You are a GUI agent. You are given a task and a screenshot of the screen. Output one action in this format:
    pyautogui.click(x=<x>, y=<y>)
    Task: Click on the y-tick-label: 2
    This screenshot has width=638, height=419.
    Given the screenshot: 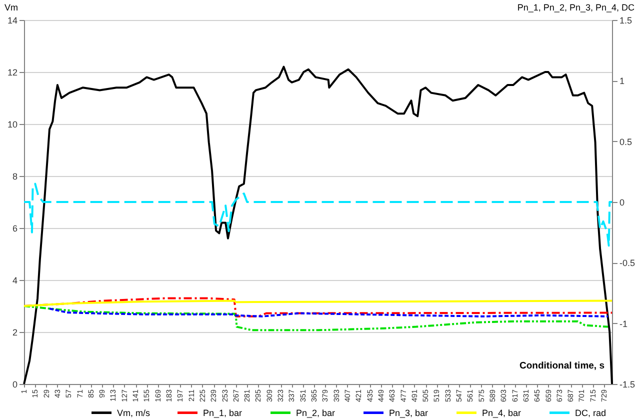 What is the action you would take?
    pyautogui.click(x=15, y=333)
    